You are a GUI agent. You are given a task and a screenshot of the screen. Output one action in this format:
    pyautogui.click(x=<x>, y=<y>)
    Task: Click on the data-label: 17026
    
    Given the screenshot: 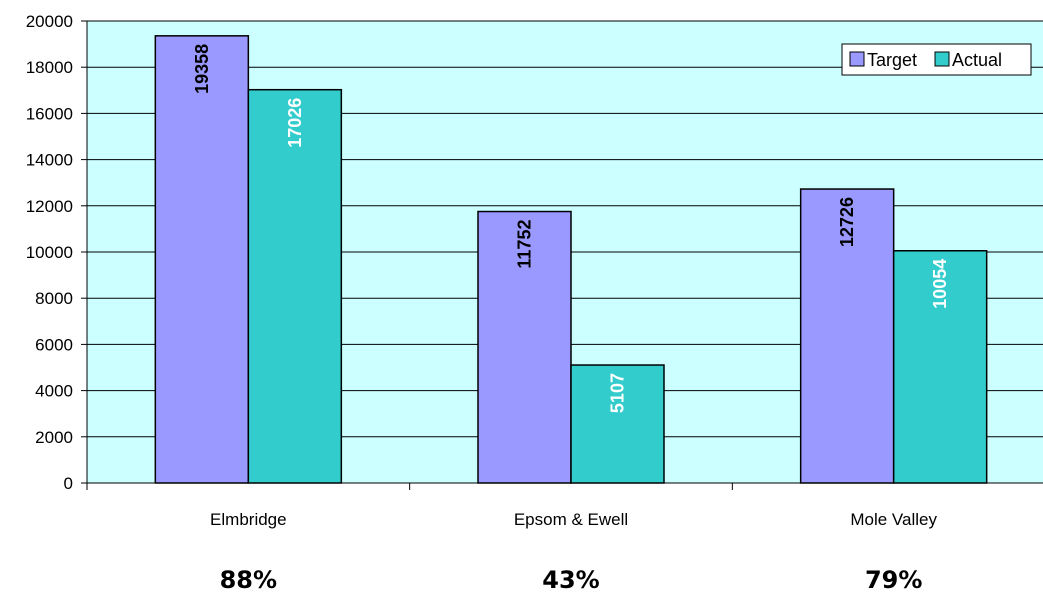 What is the action you would take?
    pyautogui.click(x=295, y=123)
    